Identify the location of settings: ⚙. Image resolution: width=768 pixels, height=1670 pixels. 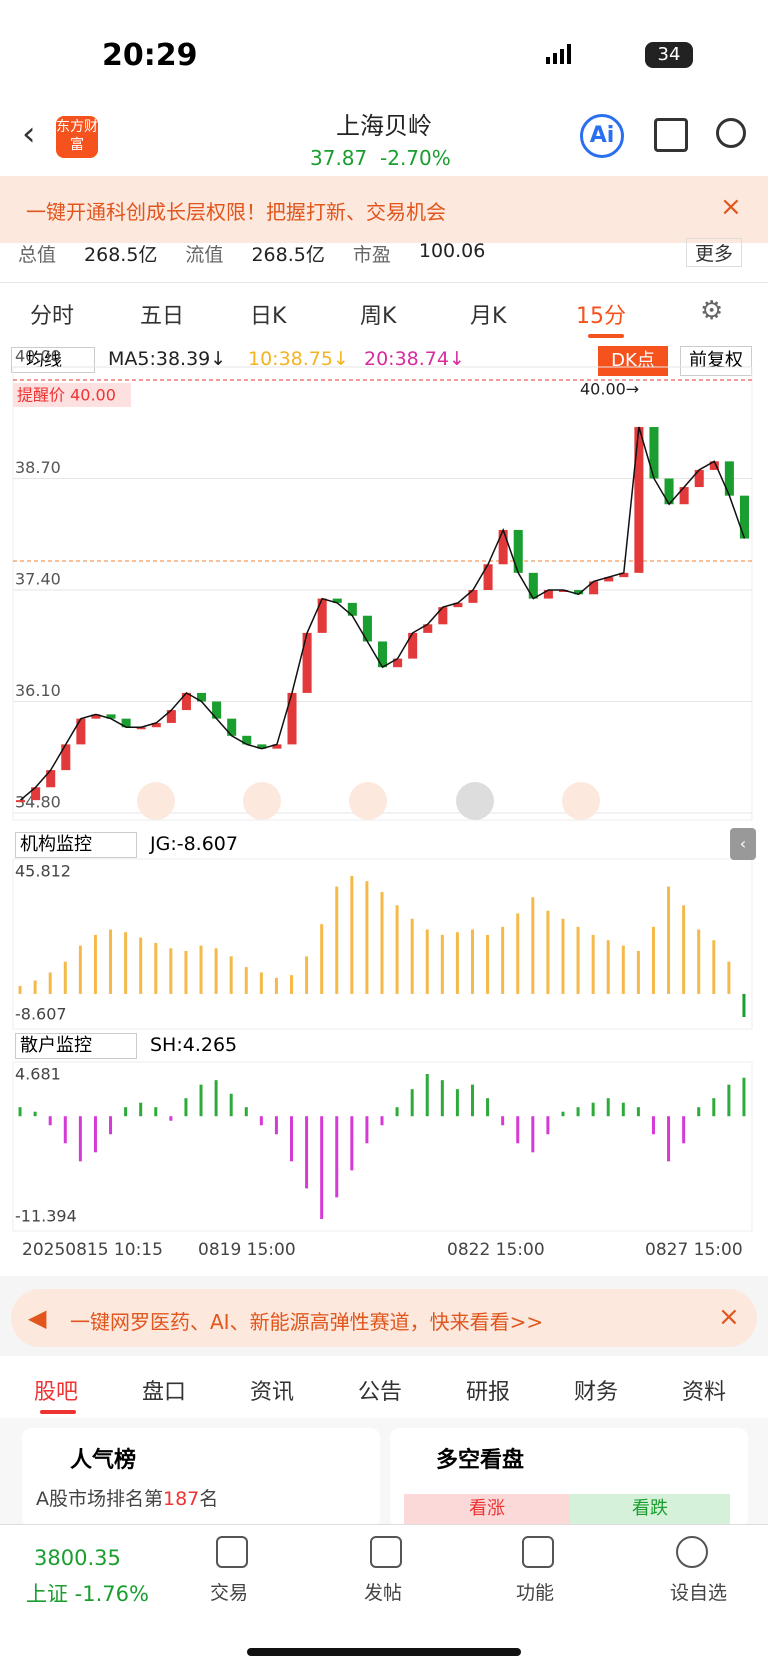
(712, 311).